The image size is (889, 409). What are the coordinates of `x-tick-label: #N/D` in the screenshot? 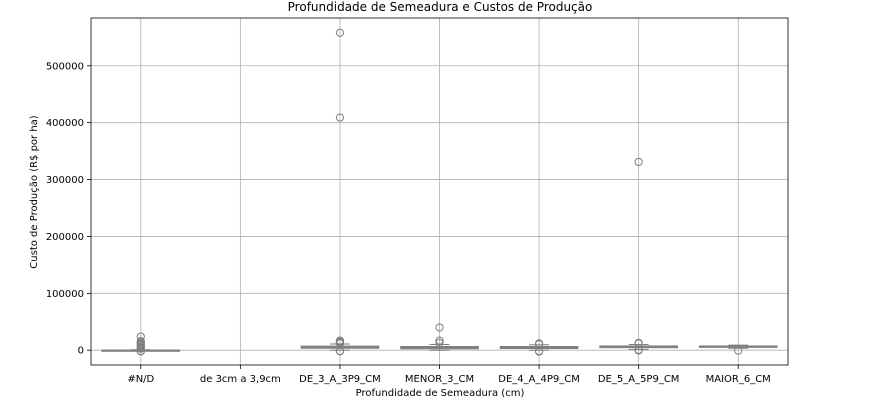 It's located at (140, 379).